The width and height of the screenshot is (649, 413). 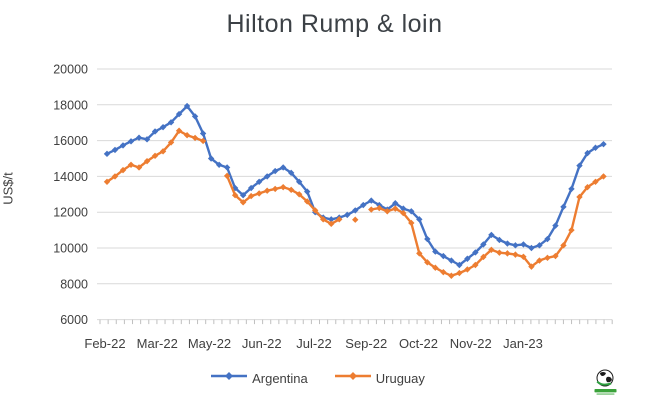 What do you see at coordinates (74, 284) in the screenshot?
I see `y-tick-label: 8000` at bounding box center [74, 284].